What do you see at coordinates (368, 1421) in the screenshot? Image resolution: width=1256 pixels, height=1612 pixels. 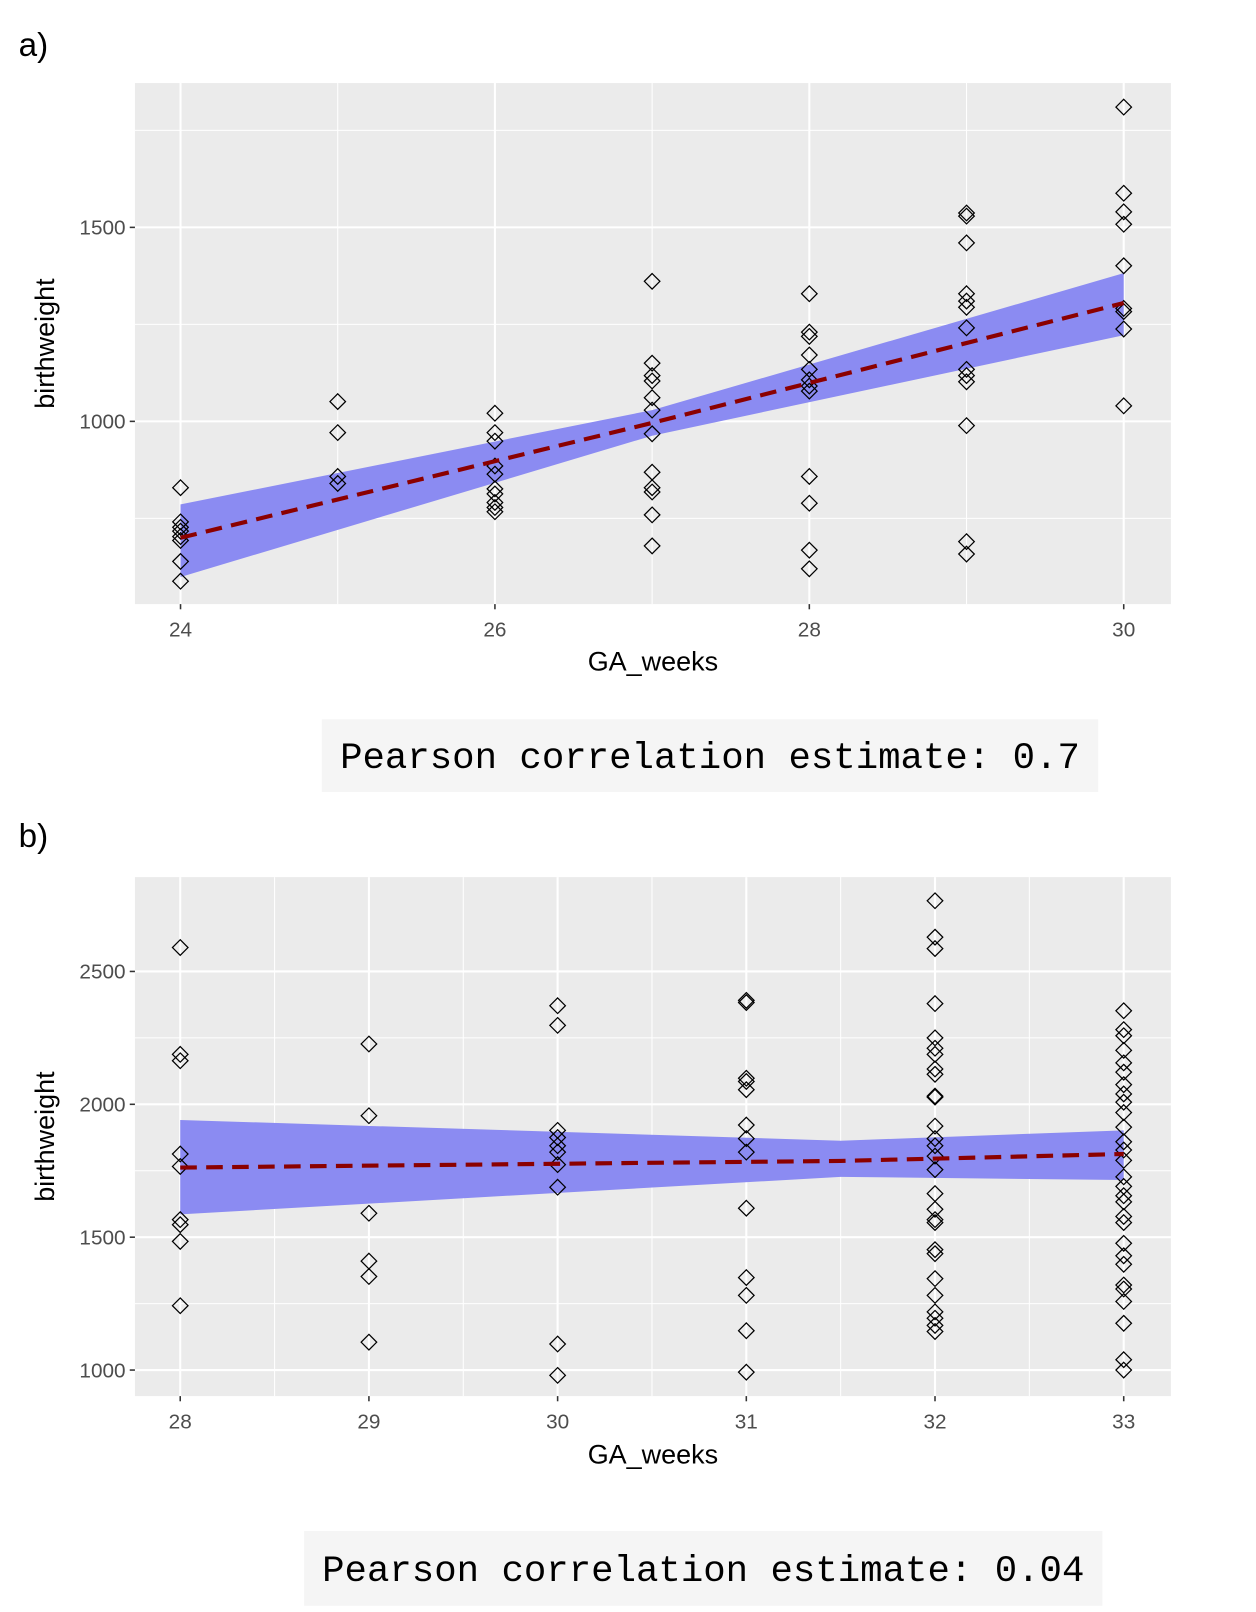 I see `x-tick-label: 29` at bounding box center [368, 1421].